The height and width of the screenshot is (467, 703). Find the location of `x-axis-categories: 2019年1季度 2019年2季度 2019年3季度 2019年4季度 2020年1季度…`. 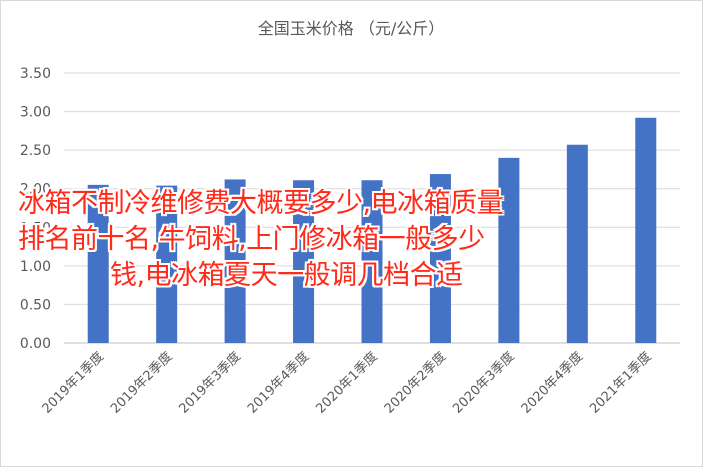

x-axis-categories: 2019年1季度 2019年2季度 2019年3季度 2019年4季度 2020年1季度… is located at coordinates (347, 383).